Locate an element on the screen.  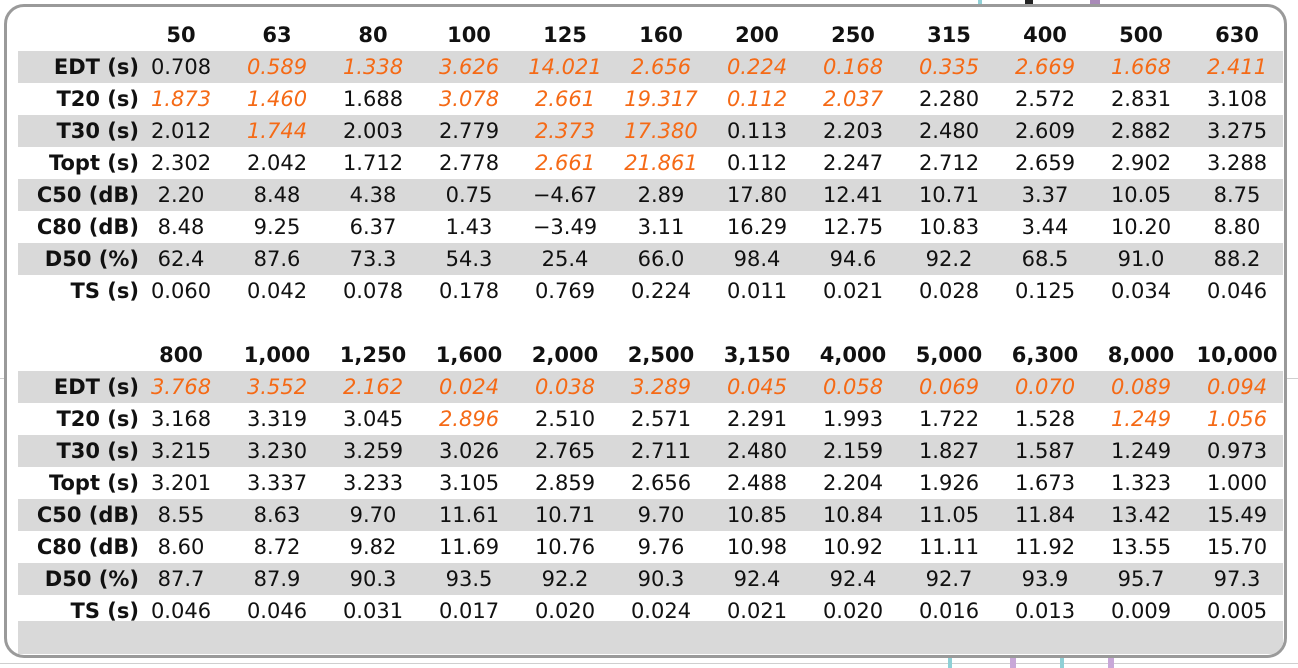
value-cell: 1.323 is located at coordinates (1141, 483).